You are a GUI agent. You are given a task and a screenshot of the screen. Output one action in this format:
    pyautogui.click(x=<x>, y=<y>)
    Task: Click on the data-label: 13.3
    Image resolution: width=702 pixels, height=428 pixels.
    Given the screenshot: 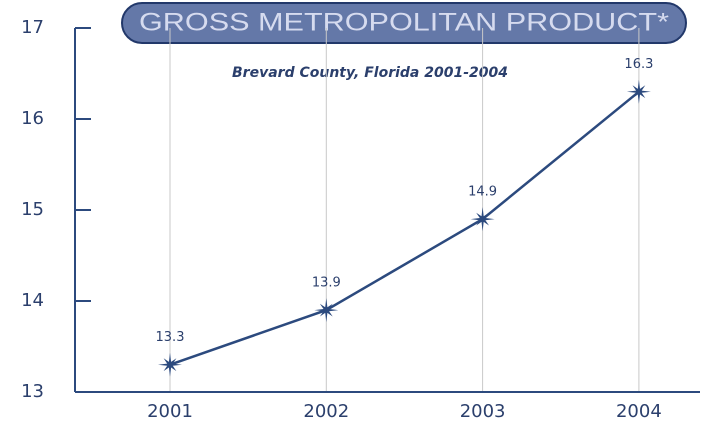 What is the action you would take?
    pyautogui.click(x=170, y=337)
    